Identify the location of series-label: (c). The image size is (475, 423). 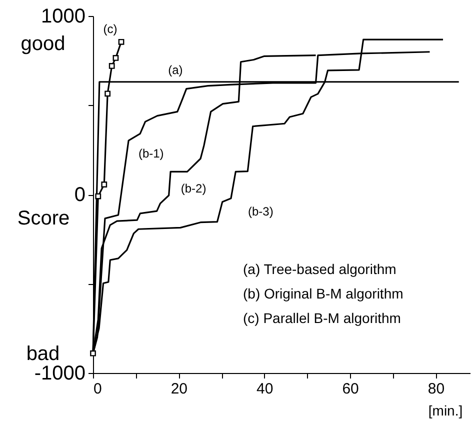
(110, 29).